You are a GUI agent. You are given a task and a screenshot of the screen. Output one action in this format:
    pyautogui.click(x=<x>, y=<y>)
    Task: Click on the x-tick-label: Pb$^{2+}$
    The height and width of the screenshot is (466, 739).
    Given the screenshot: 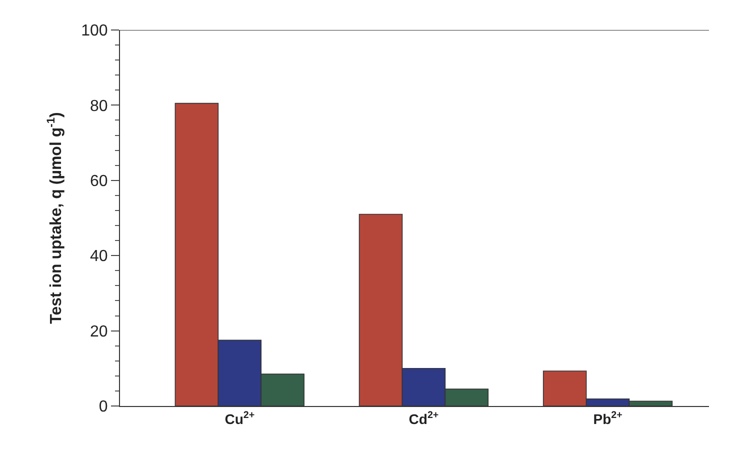 What is the action you would take?
    pyautogui.click(x=608, y=418)
    